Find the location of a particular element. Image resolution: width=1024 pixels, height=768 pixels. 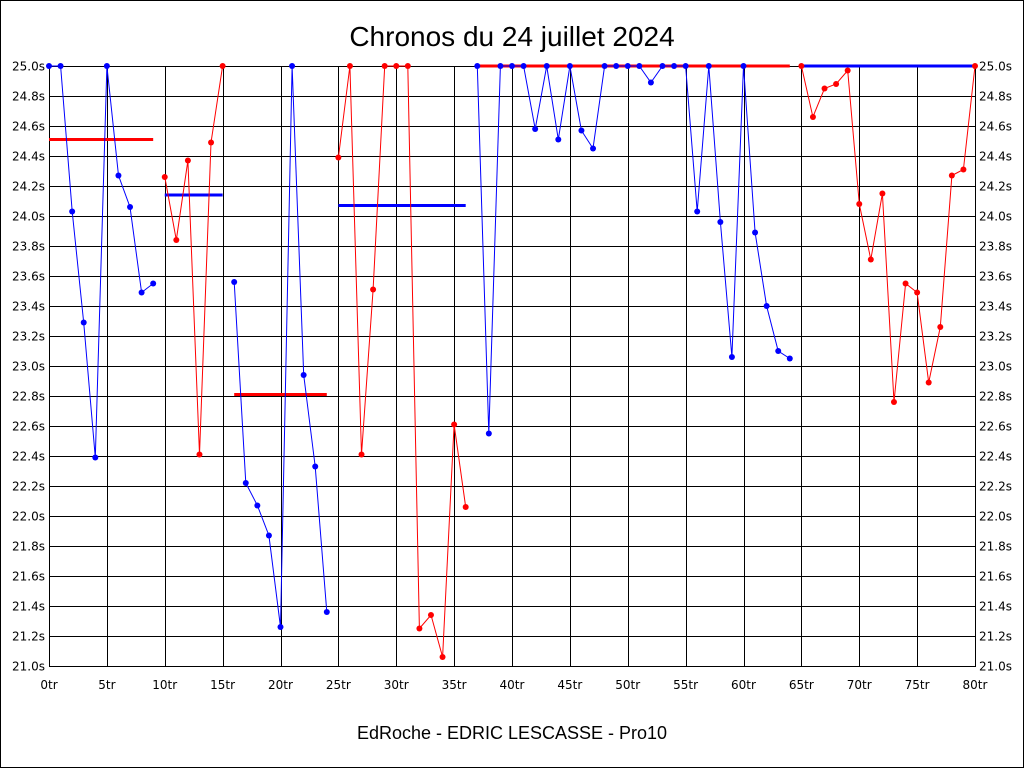

y-tick-label-left: 23.8s is located at coordinates (28, 247).